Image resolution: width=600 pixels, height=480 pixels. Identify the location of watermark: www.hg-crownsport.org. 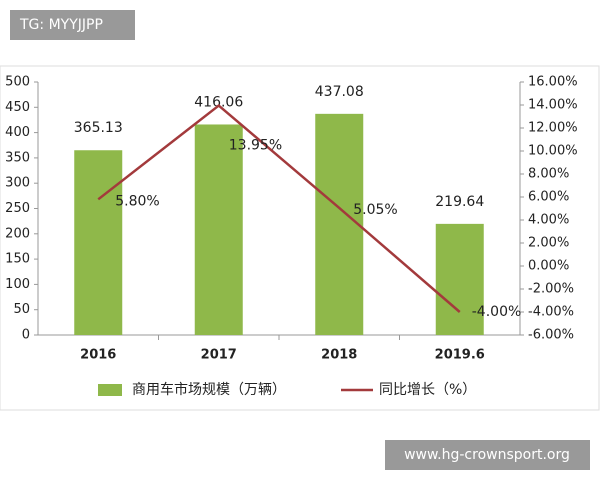
(487, 455).